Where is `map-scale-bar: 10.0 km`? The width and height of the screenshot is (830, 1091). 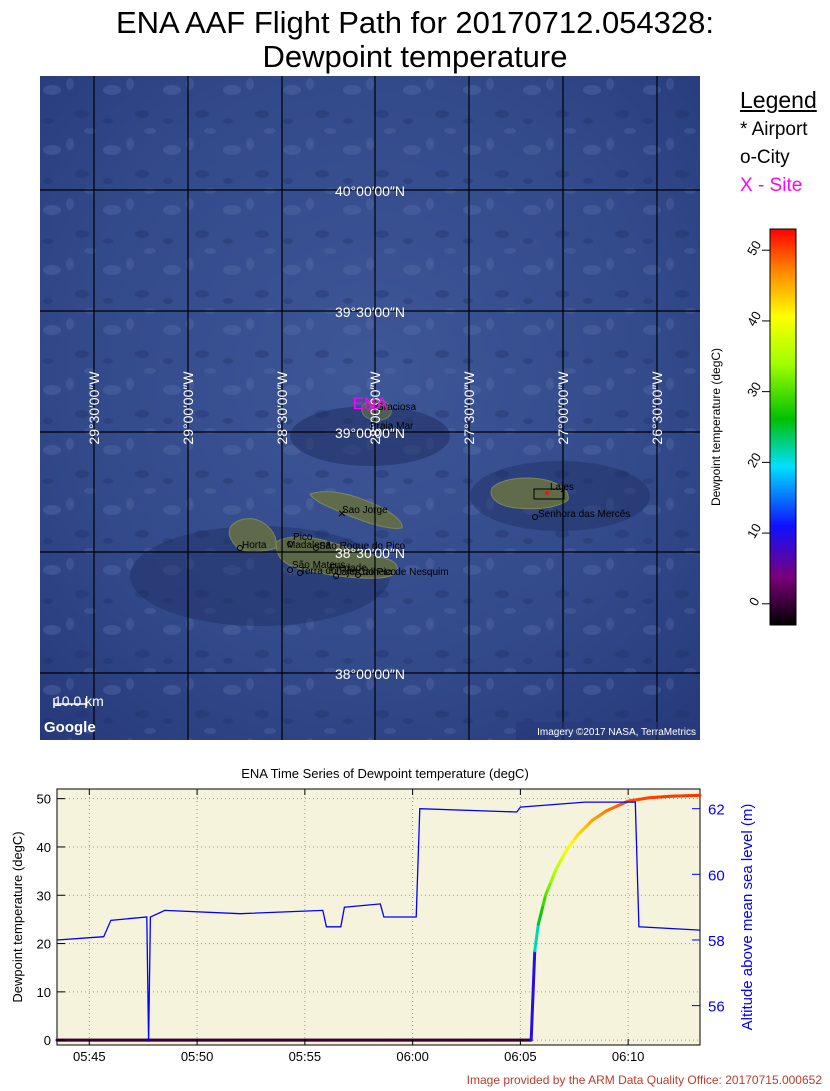
map-scale-bar: 10.0 km is located at coordinates (78, 701).